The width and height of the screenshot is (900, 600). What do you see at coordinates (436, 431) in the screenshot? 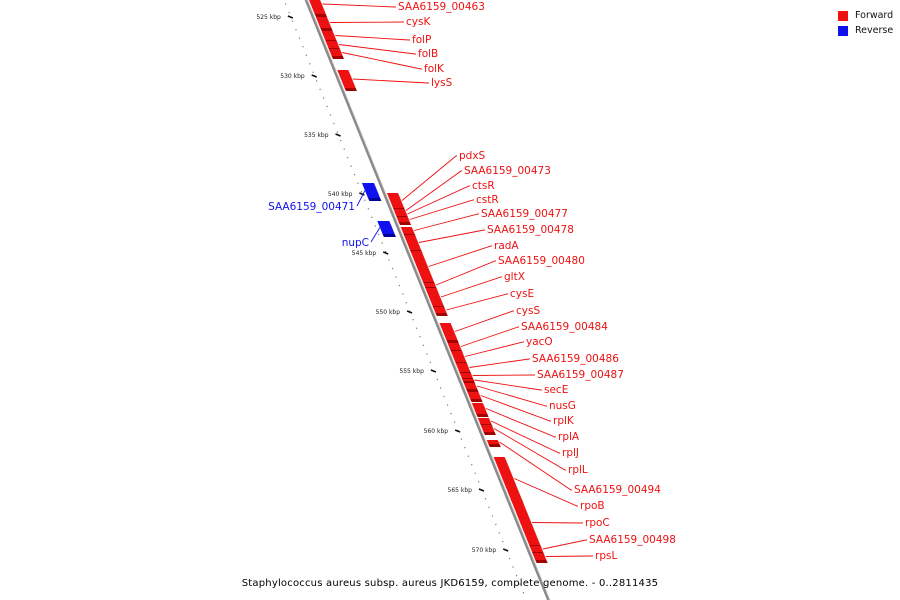
I see `scale-tick-label: 560 kbp` at bounding box center [436, 431].